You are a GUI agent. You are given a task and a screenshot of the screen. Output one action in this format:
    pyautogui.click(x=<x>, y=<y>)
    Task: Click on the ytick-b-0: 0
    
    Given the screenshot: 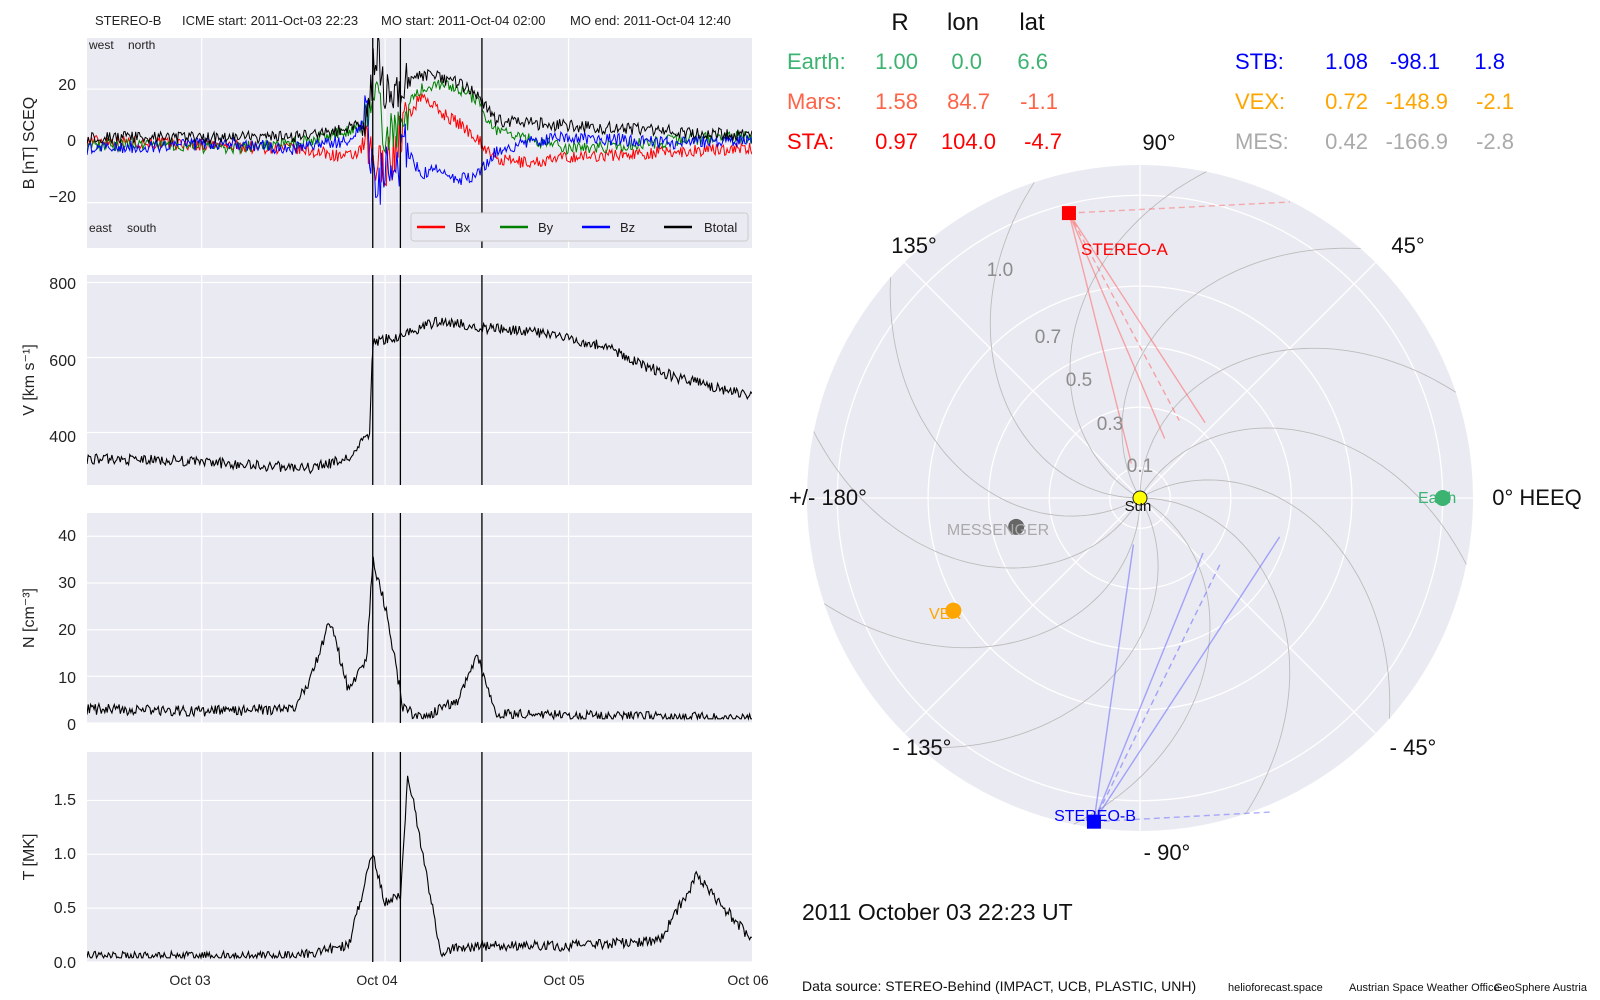 What is the action you would take?
    pyautogui.click(x=71, y=141)
    